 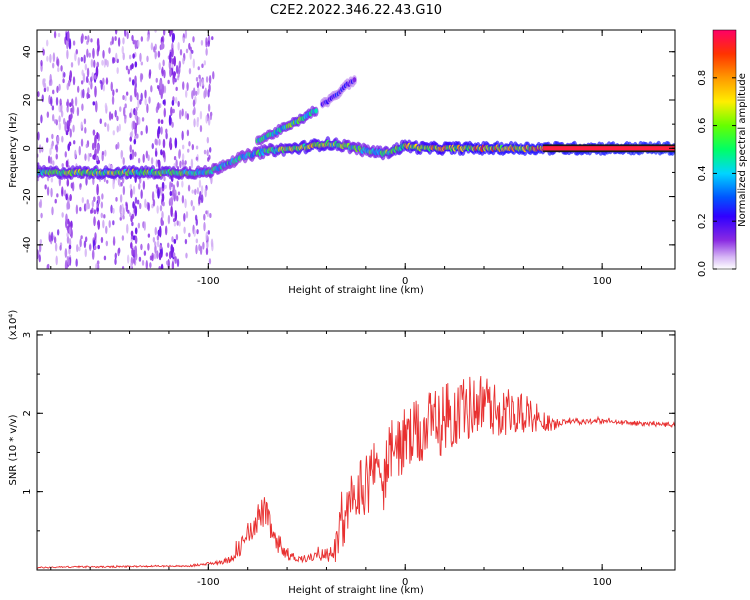 I want to click on y-tick-label: 40, so click(x=27, y=51).